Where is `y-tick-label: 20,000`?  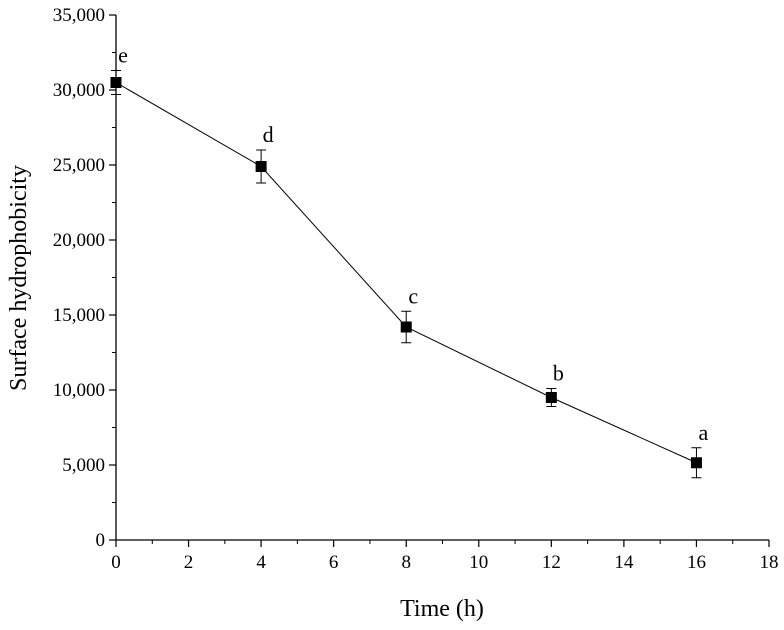 y-tick-label: 20,000 is located at coordinates (79, 240).